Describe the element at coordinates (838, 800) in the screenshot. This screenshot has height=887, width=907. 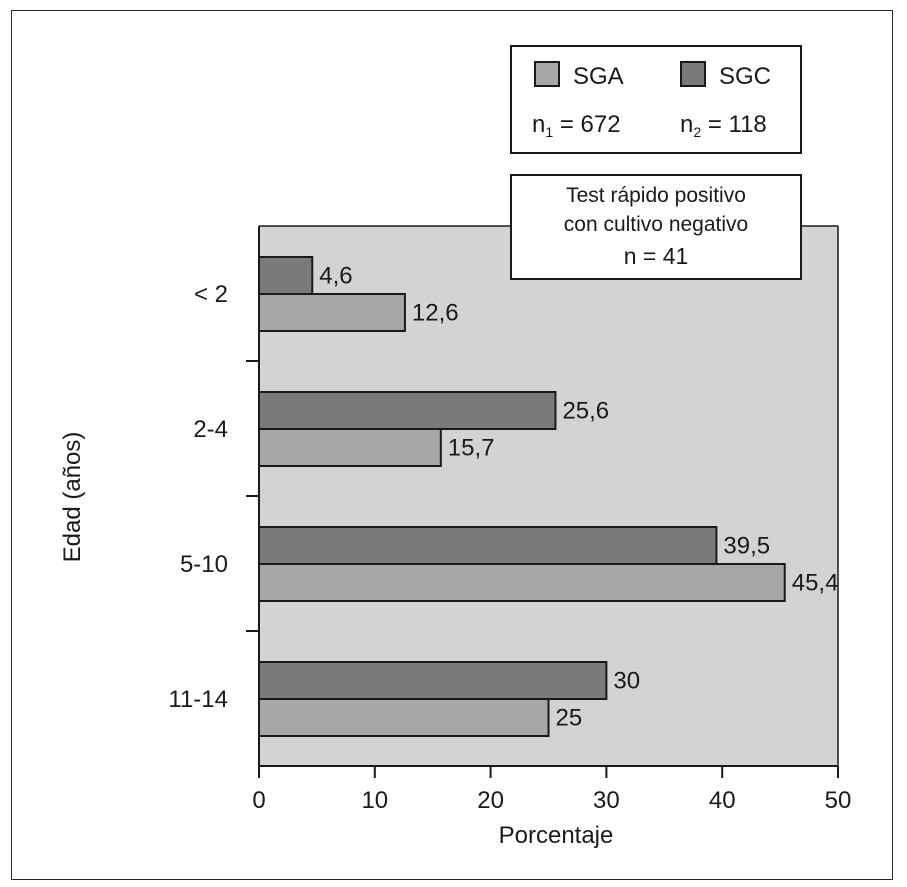
I see `x-tick-label-50: 50` at that location.